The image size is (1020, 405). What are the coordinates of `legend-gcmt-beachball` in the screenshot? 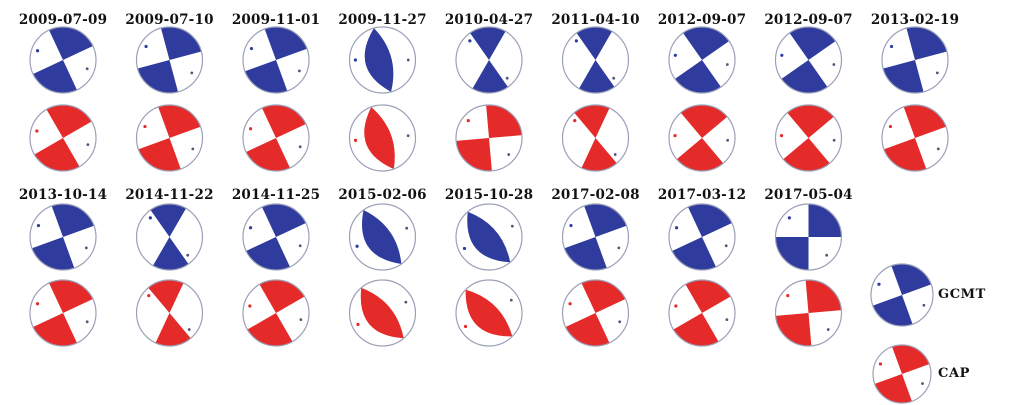 It's located at (902, 295).